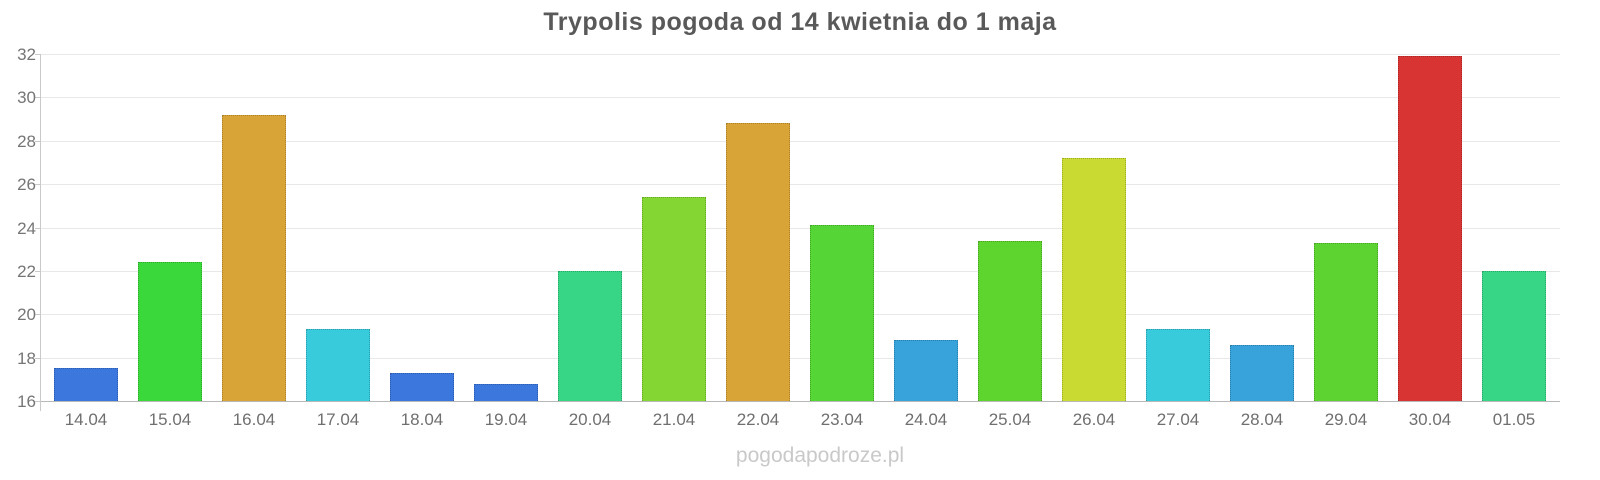 The height and width of the screenshot is (480, 1600). Describe the element at coordinates (800, 401) in the screenshot. I see `x-axis-line` at that location.